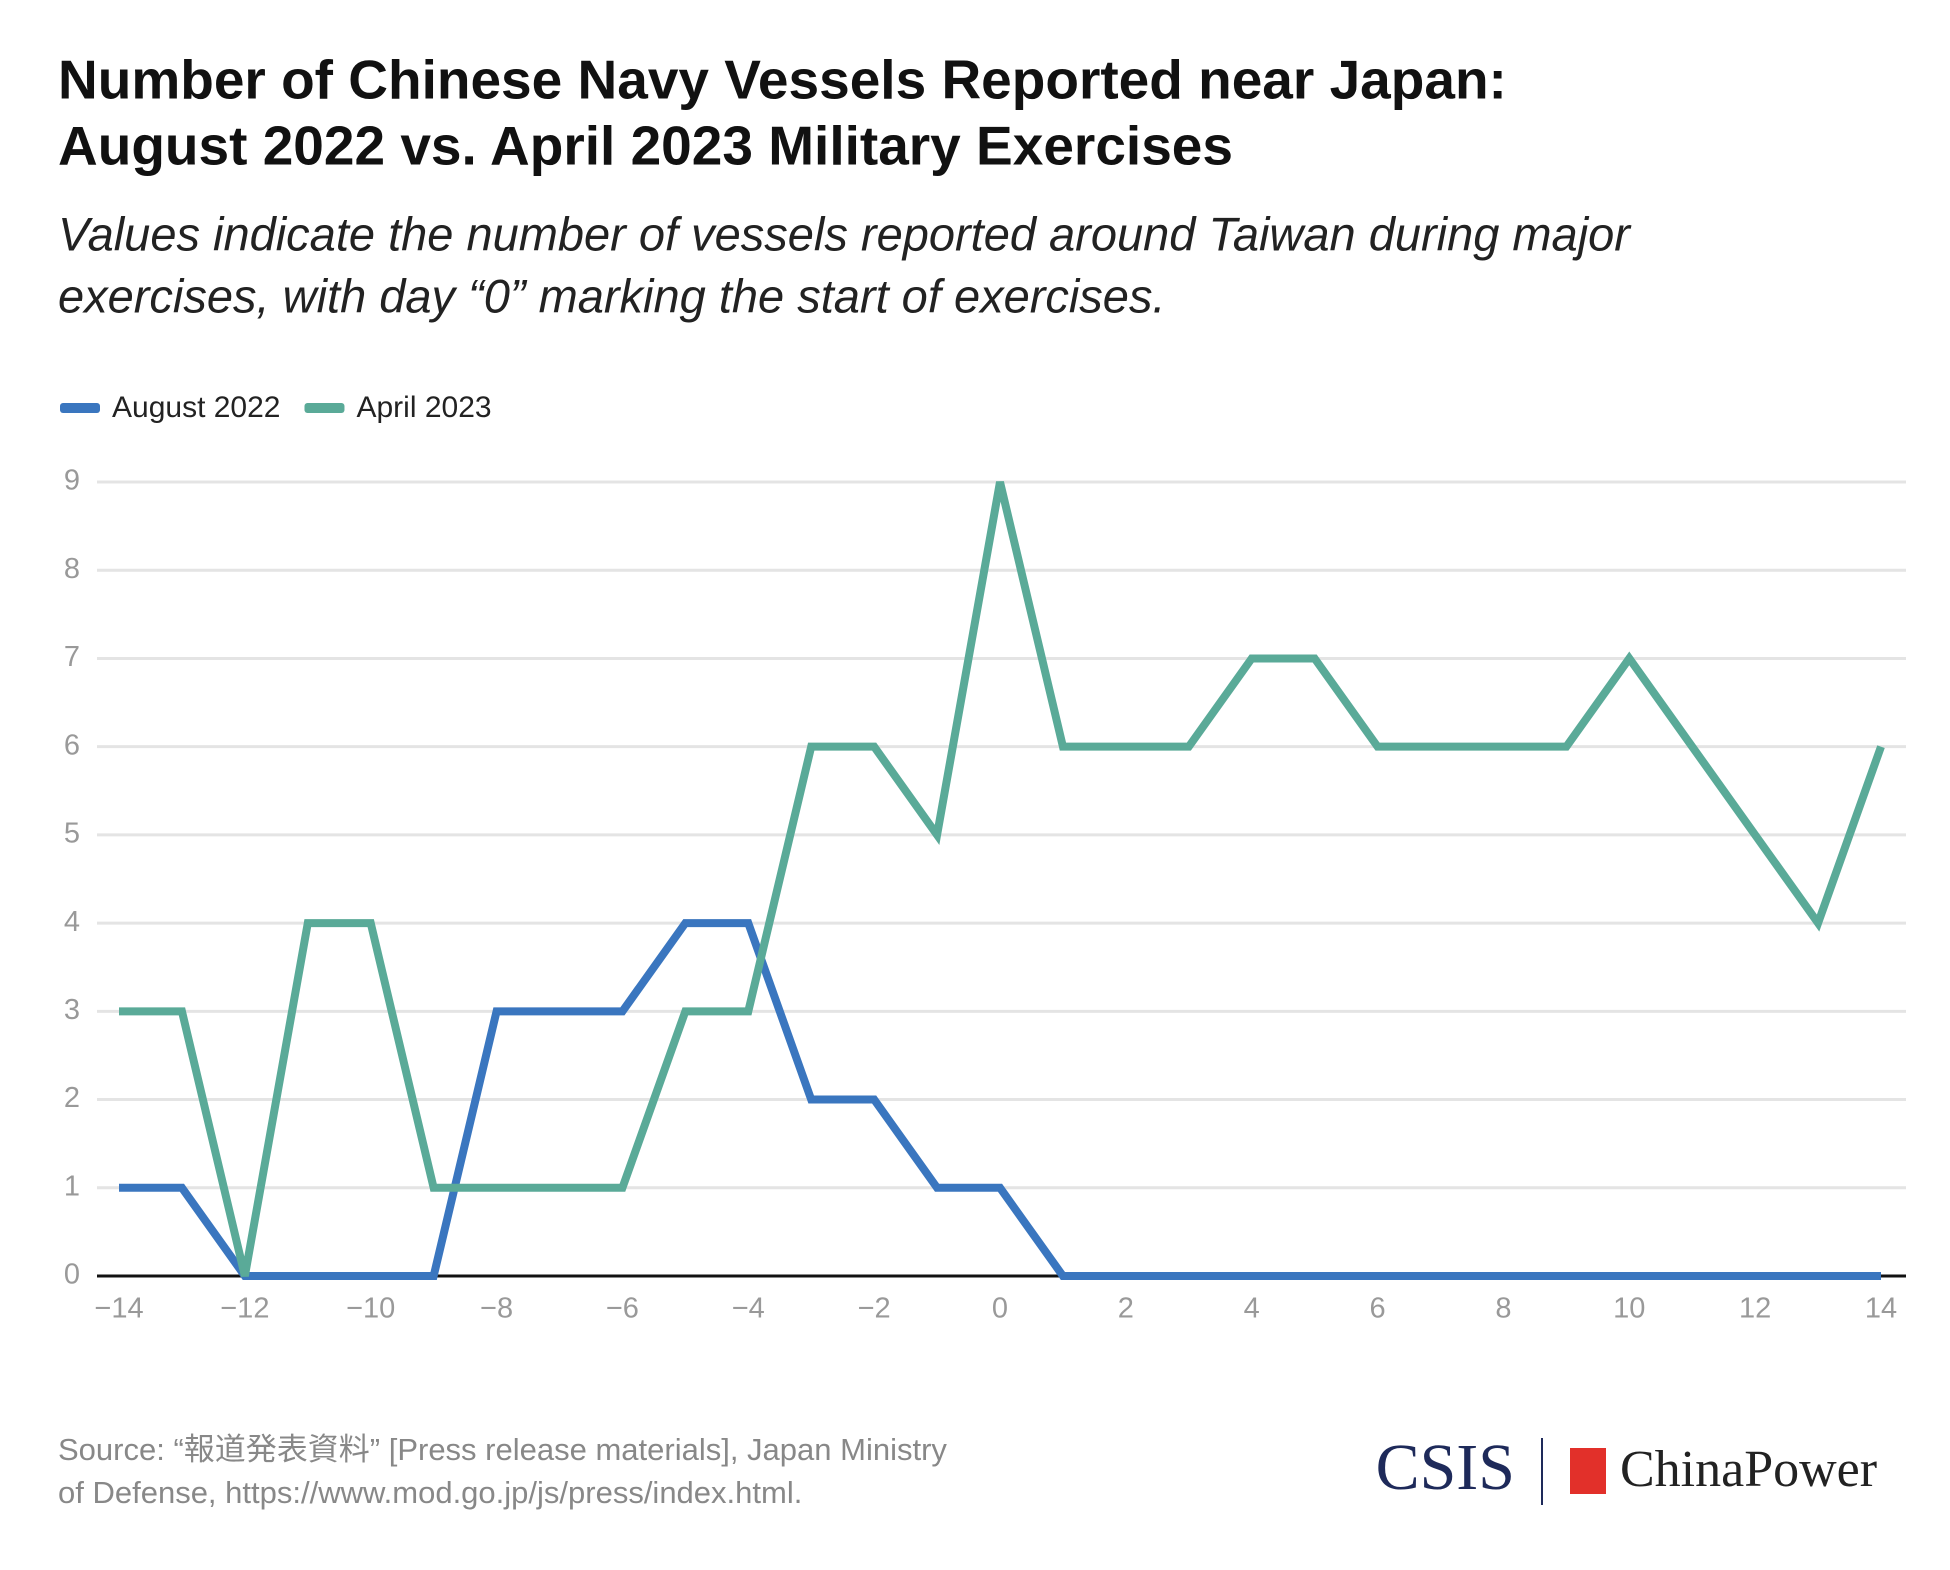 Image resolution: width=1950 pixels, height=1570 pixels. I want to click on x-tick-label: −8, so click(496, 1309).